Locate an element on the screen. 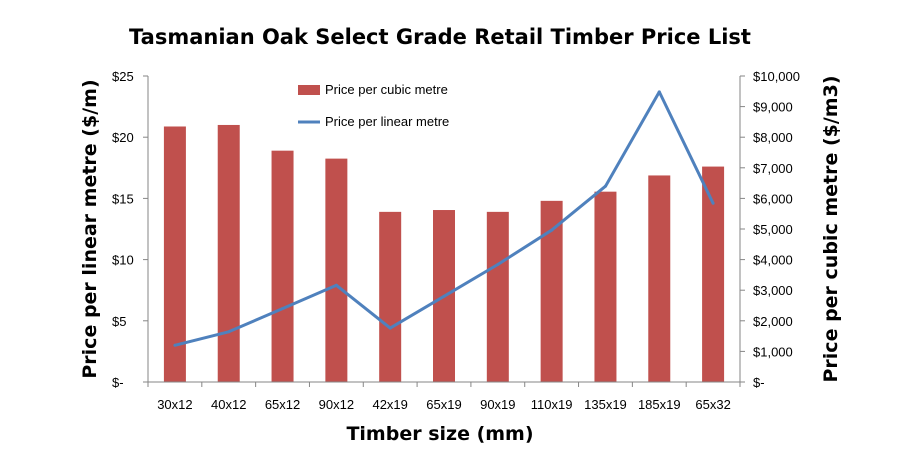  x-tick-label: 110x19 is located at coordinates (552, 404).